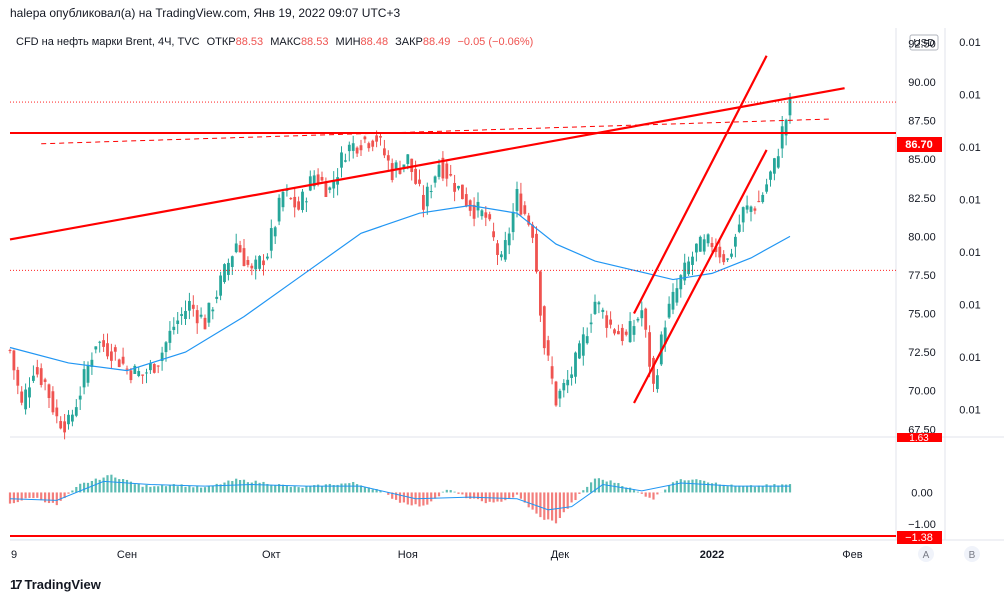 This screenshot has width=1004, height=604. Describe the element at coordinates (922, 199) in the screenshot. I see `price-tick-label: 82.50` at that location.